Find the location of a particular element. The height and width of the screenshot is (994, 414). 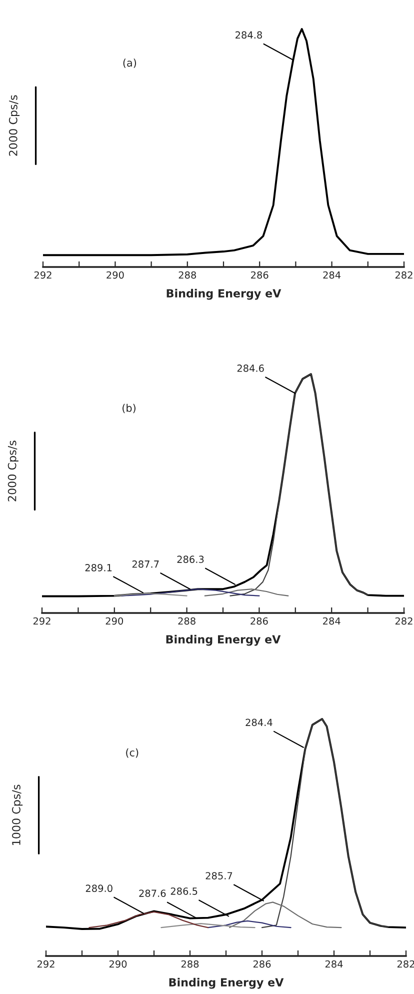

annotation: (b) is located at coordinates (129, 409).